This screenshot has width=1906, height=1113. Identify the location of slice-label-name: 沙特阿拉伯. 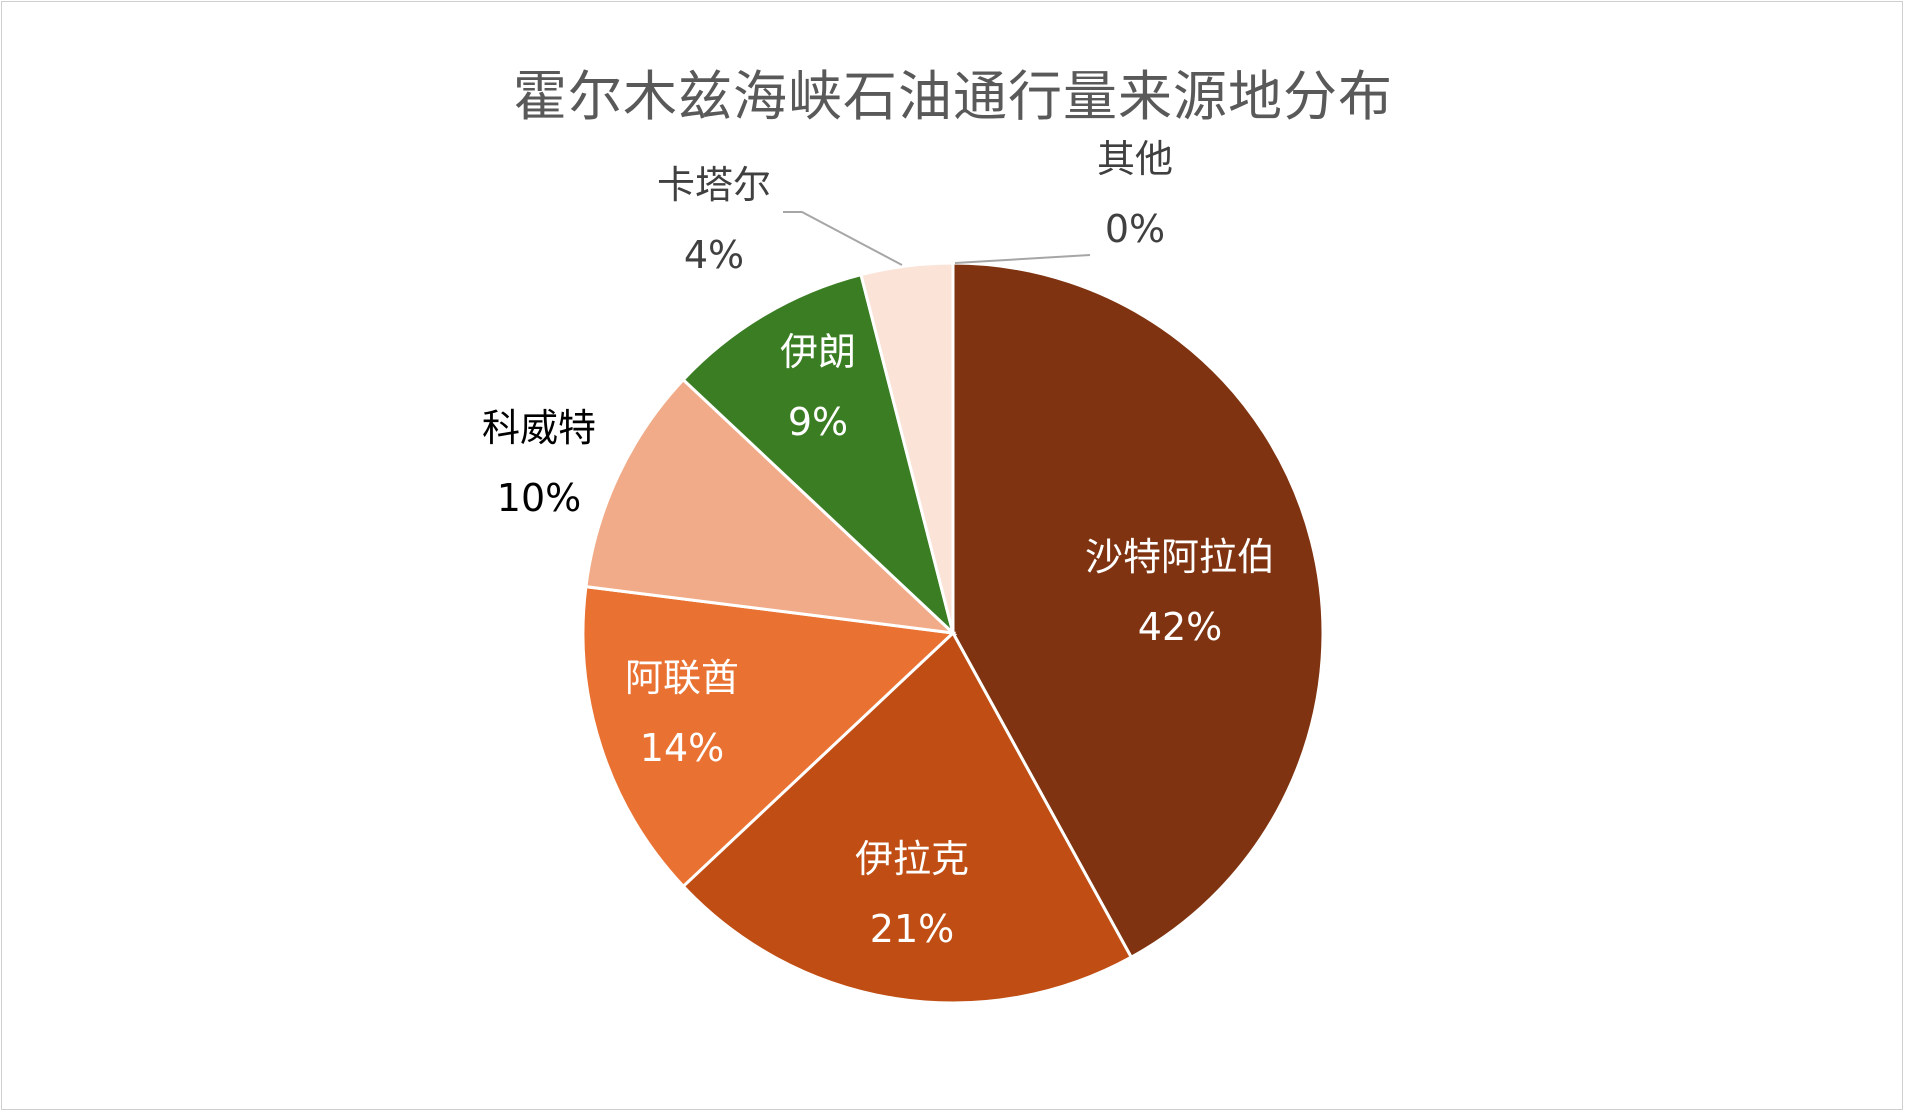
(1180, 557).